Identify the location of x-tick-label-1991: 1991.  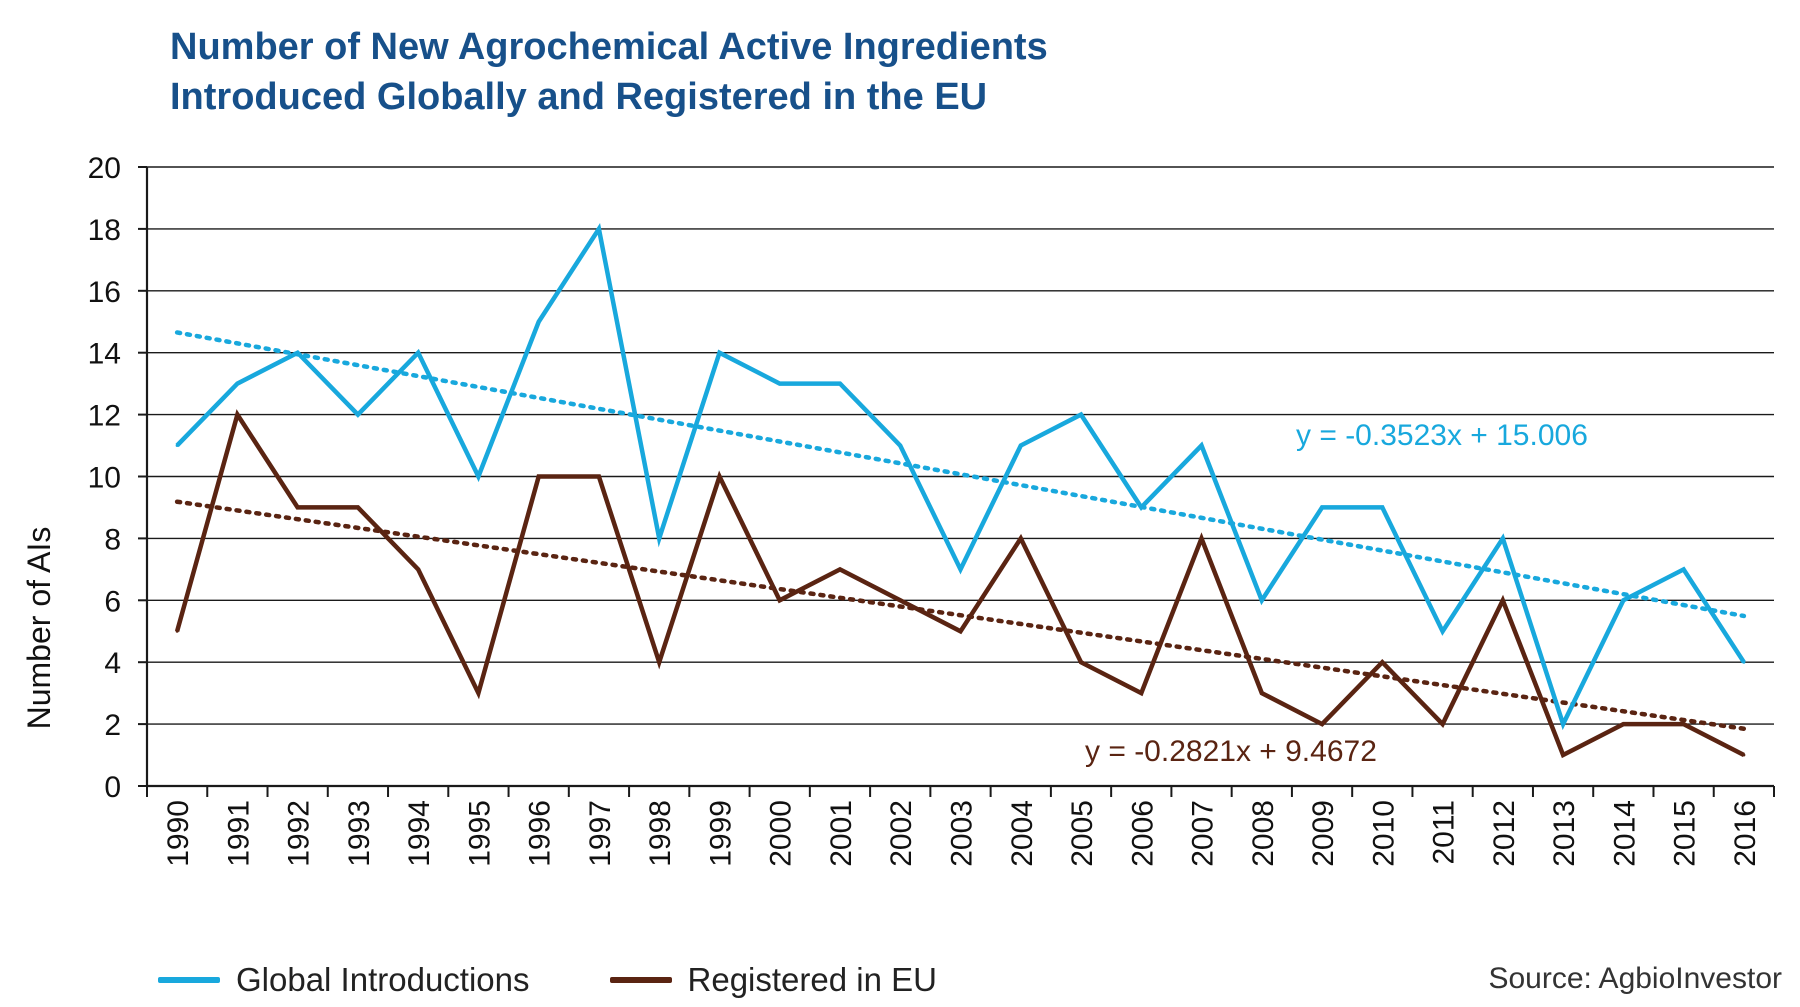
(238, 833).